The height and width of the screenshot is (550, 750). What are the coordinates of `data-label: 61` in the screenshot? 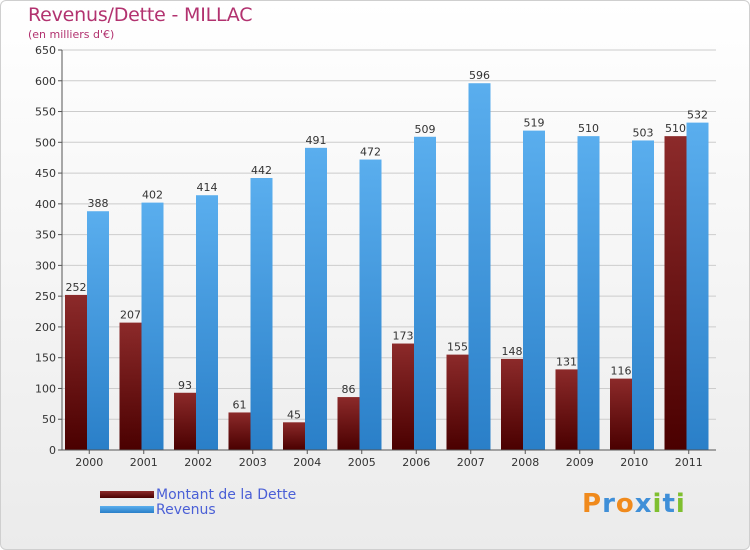 It's located at (240, 404).